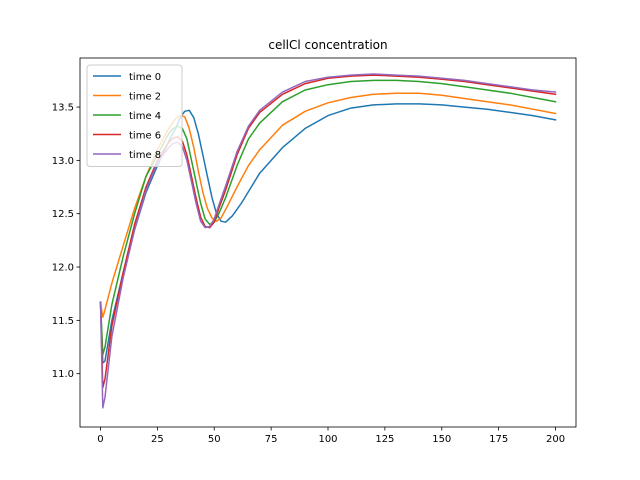 The image size is (640, 480). Describe the element at coordinates (145, 136) in the screenshot. I see `legend-label-3: time 6` at that location.